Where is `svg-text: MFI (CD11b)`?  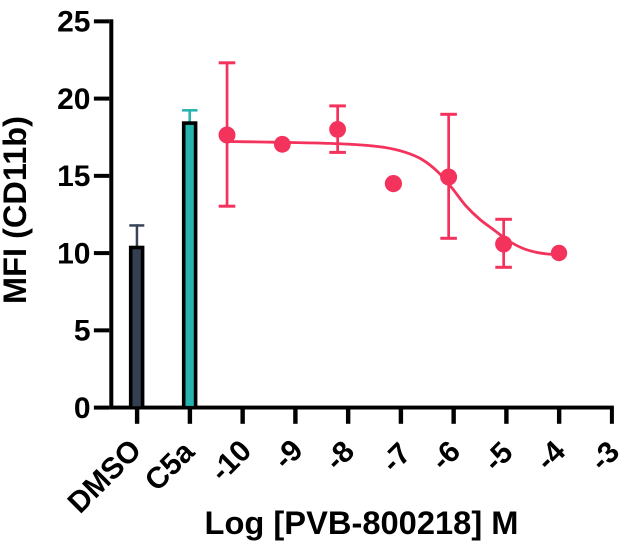
svg-text: MFI (CD11b) is located at coordinates (16, 210).